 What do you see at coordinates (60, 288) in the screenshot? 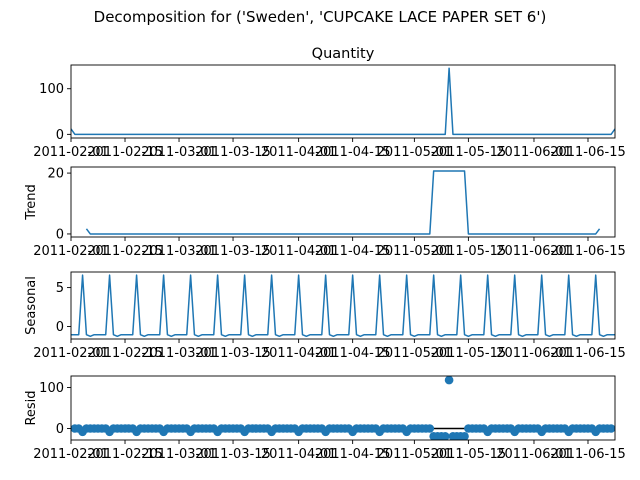
I see `y-tick-label: 5` at bounding box center [60, 288].